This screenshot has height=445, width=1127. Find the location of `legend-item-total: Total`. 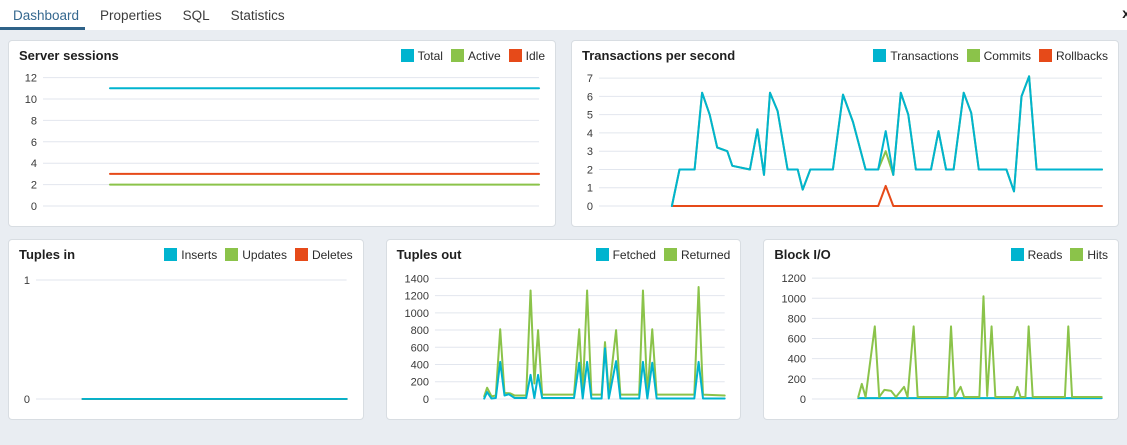

legend-item-total: Total is located at coordinates (421, 55).